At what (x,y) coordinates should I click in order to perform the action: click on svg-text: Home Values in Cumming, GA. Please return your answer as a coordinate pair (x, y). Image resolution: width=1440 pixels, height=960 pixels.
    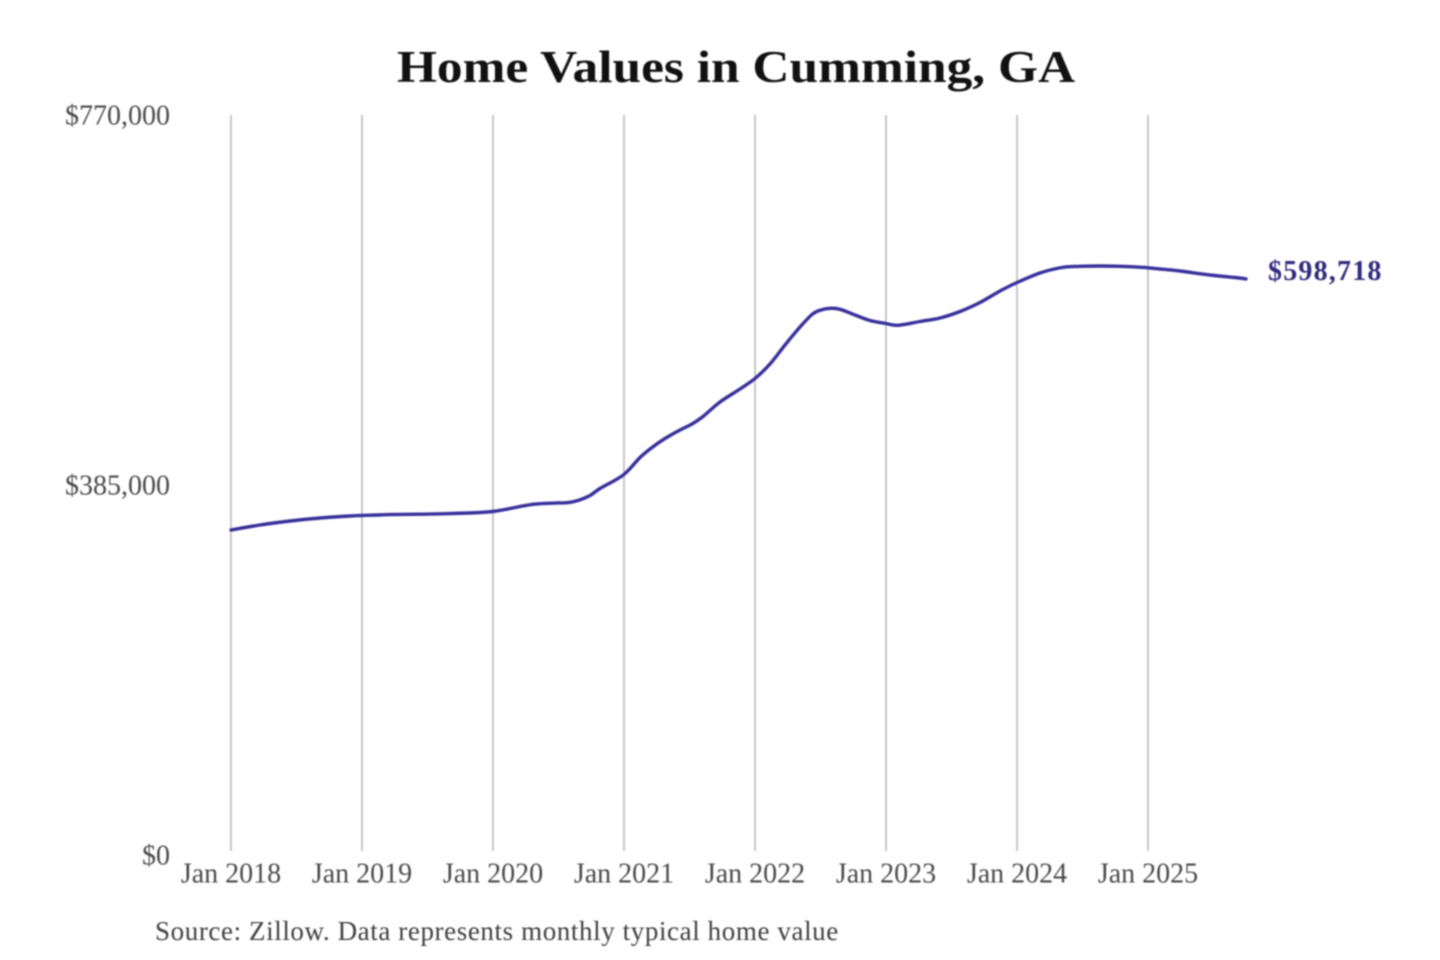
    Looking at the image, I should click on (736, 67).